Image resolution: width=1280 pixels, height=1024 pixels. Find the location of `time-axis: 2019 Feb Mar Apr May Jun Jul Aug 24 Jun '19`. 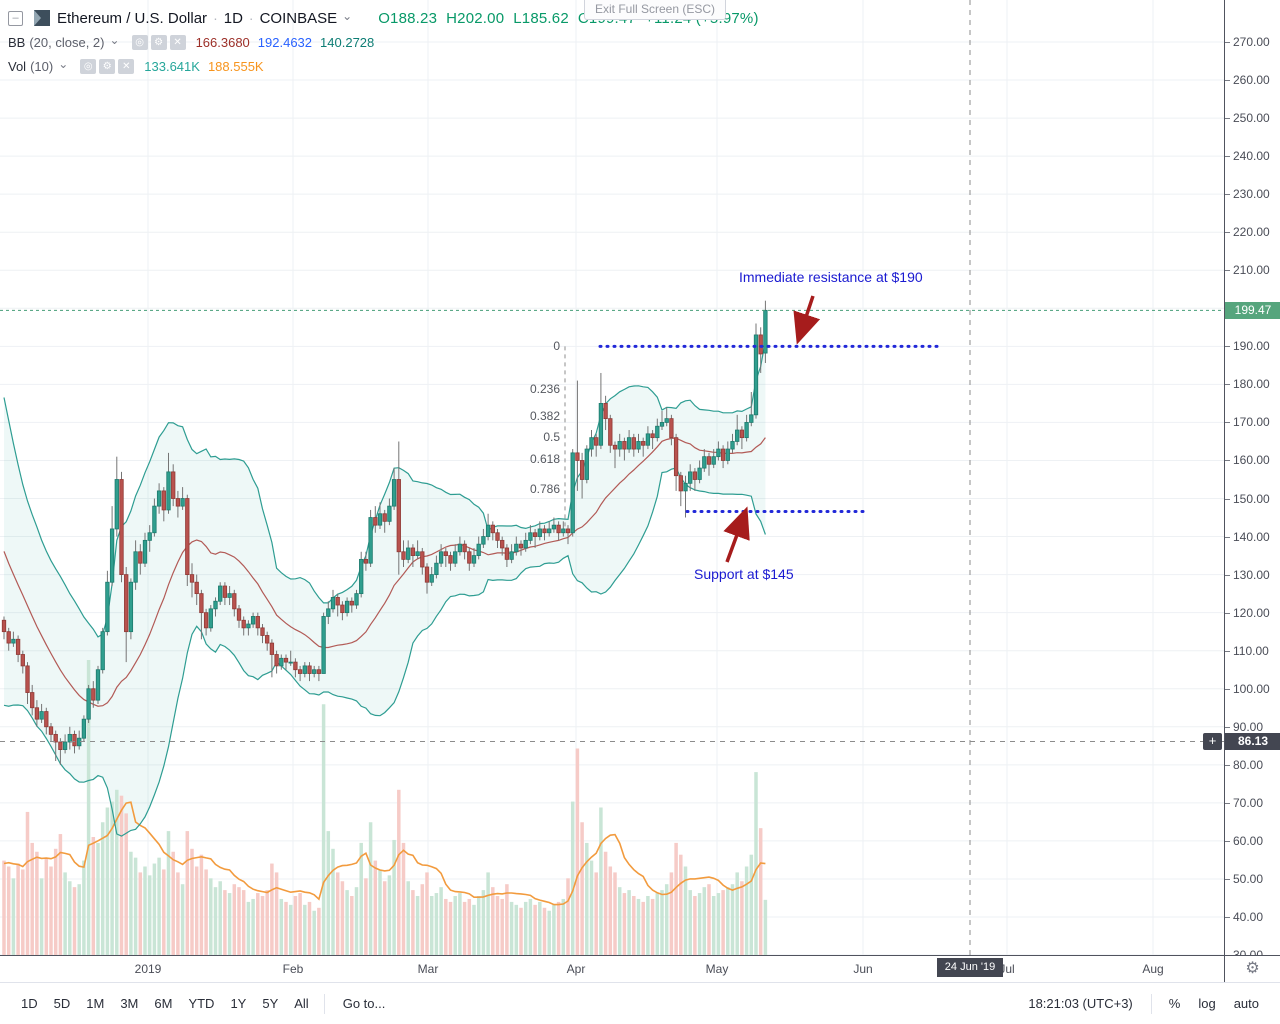

time-axis: 2019 Feb Mar Apr May Jun Jul Aug 24 Jun '19 is located at coordinates (612, 968).